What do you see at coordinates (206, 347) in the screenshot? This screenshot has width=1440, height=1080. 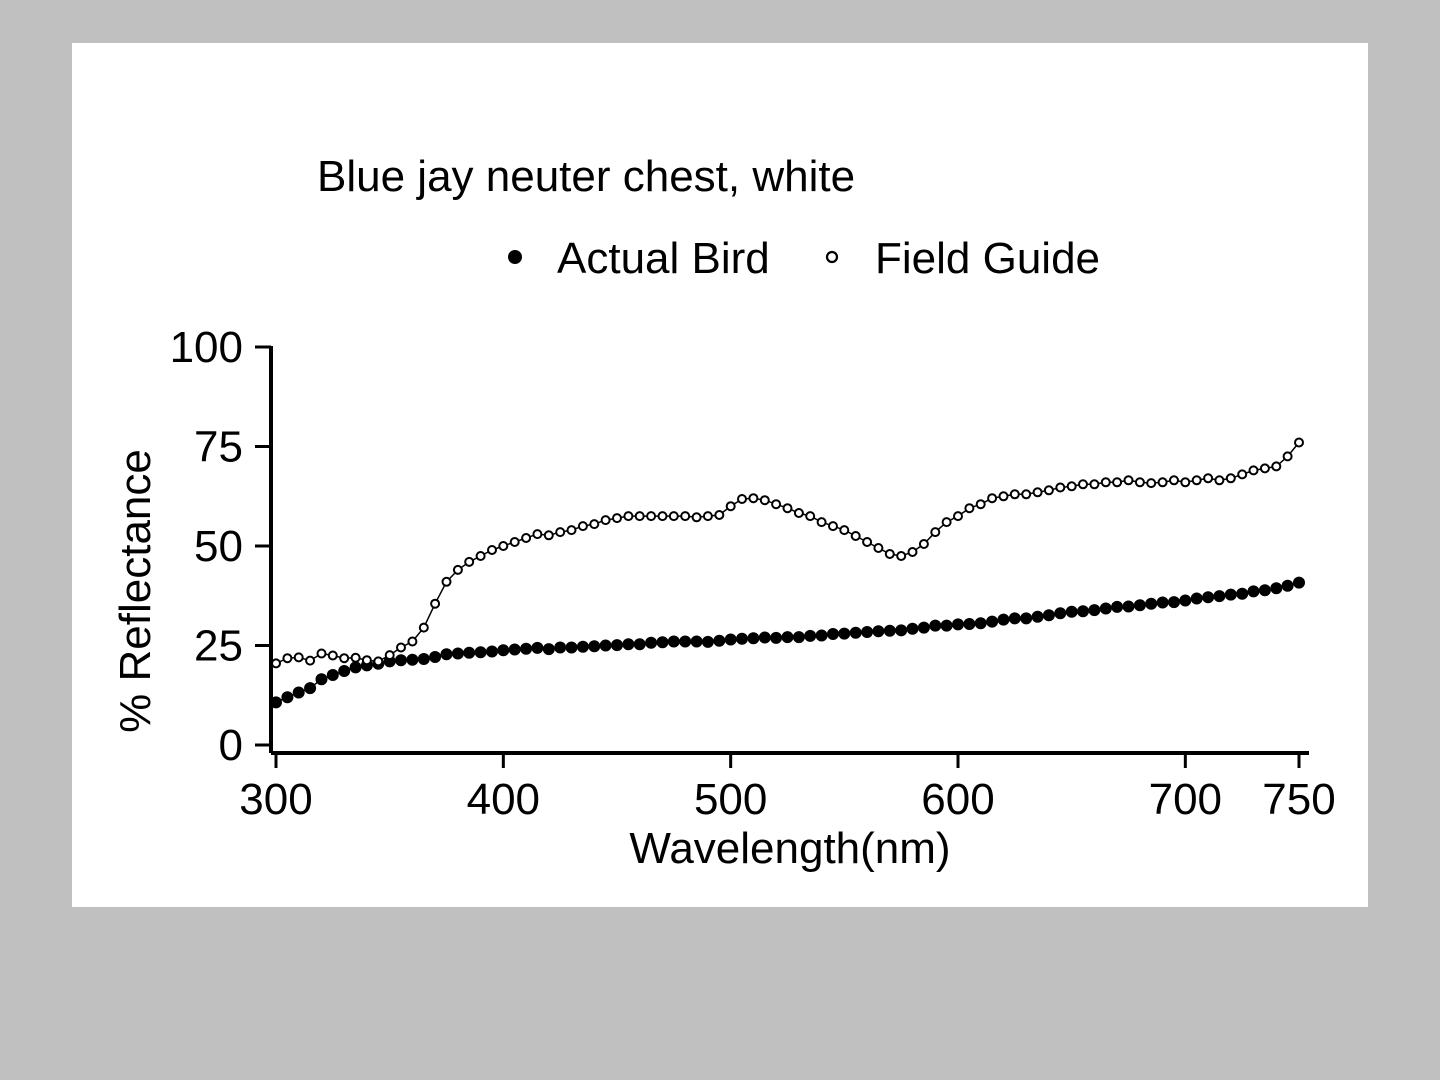 I see `y-tick-label: 100` at bounding box center [206, 347].